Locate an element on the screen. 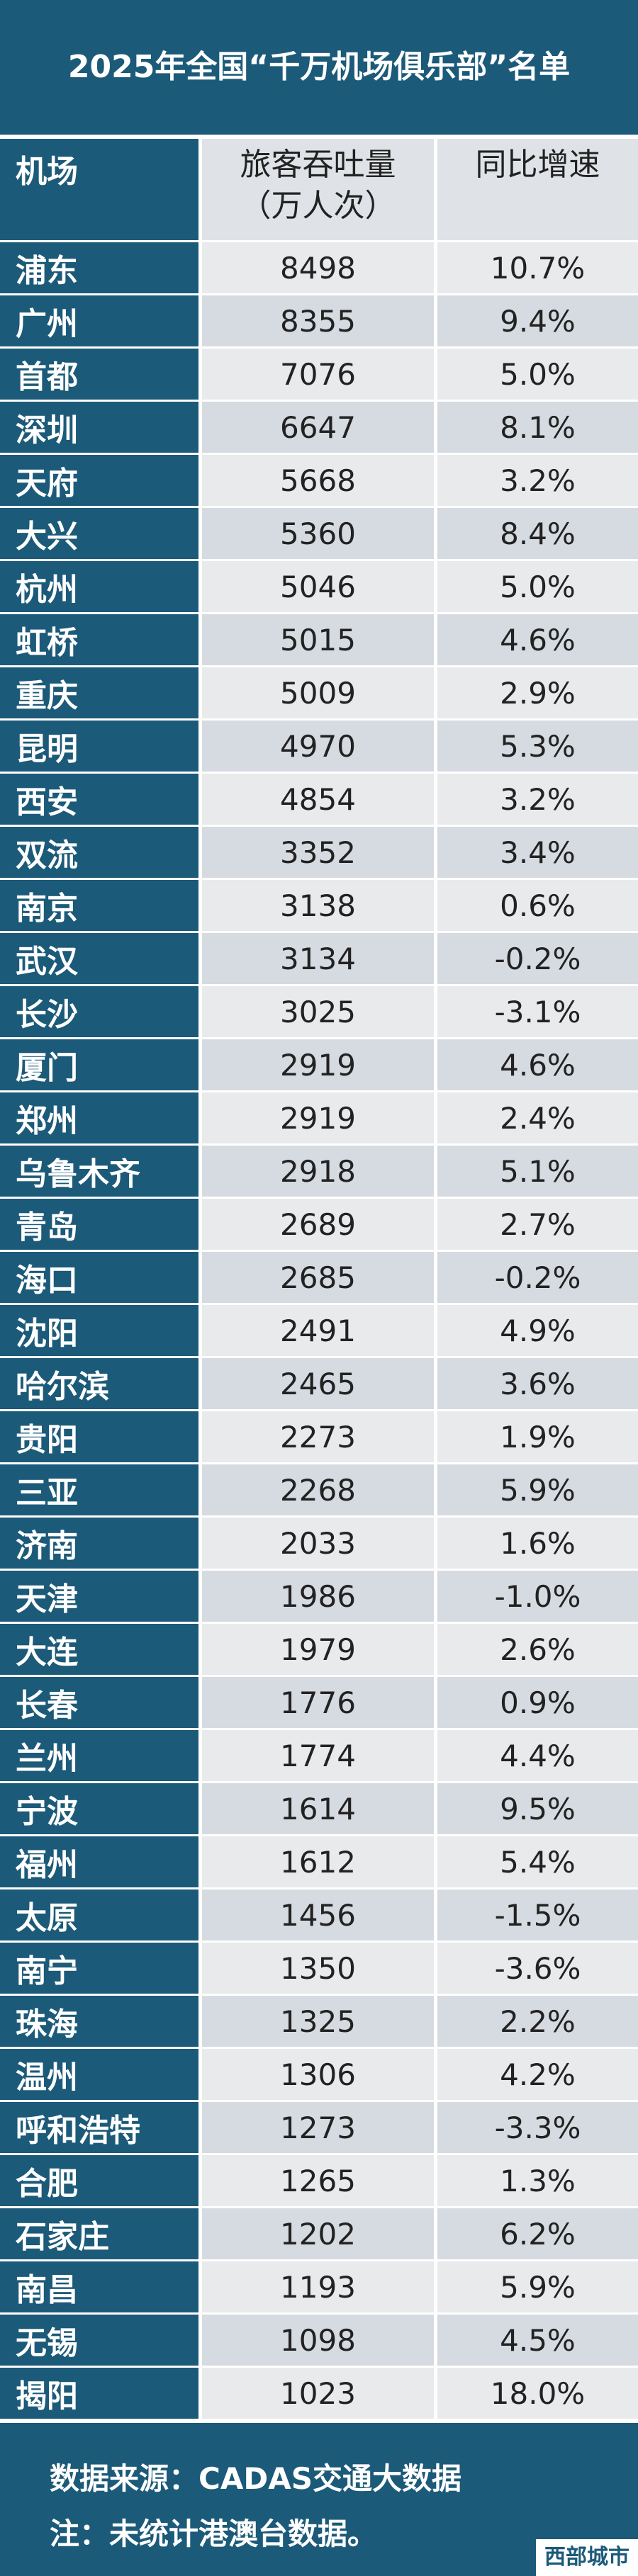 This screenshot has height=2576, width=638. passenger-volume: 4854 is located at coordinates (316, 800).